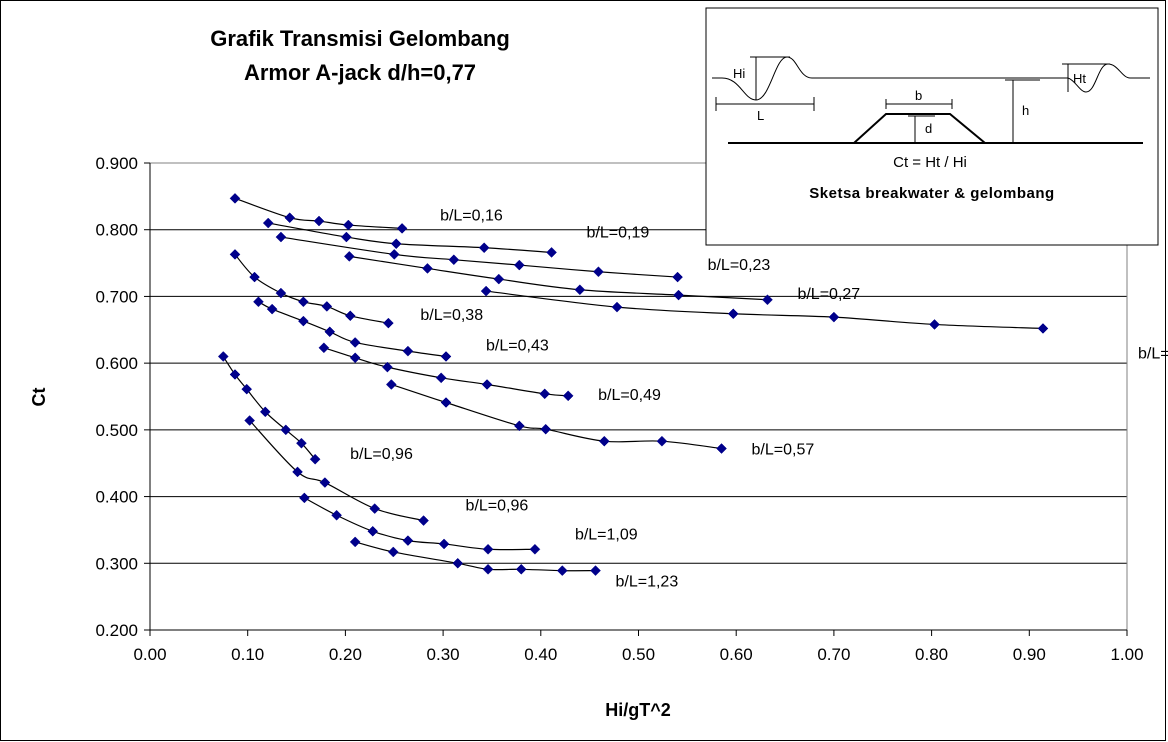 This screenshot has height=742, width=1168. Describe the element at coordinates (739, 73) in the screenshot. I see `hi-label: Hi` at that location.